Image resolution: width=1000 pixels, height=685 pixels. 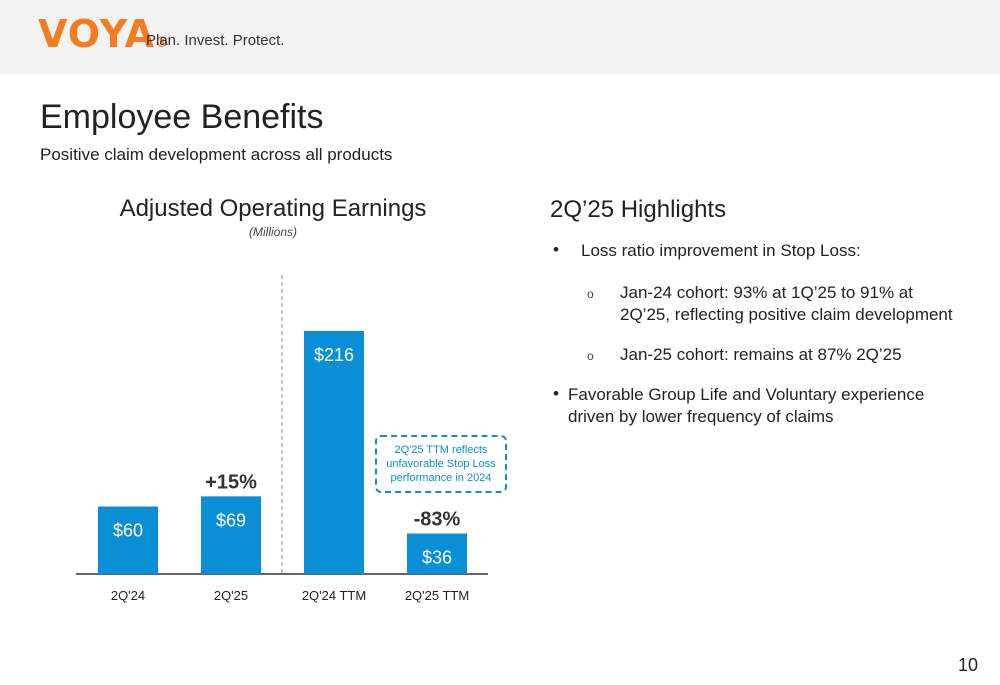 What do you see at coordinates (162, 43) in the screenshot?
I see `logo-mark: ®` at bounding box center [162, 43].